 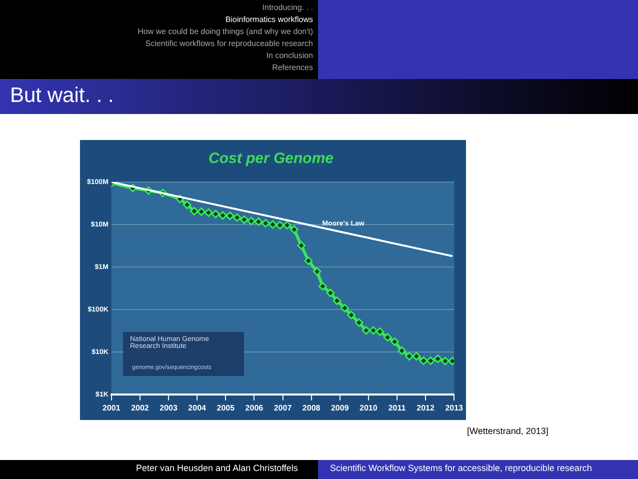 I want to click on x-tick-label: 2004, so click(x=197, y=407).